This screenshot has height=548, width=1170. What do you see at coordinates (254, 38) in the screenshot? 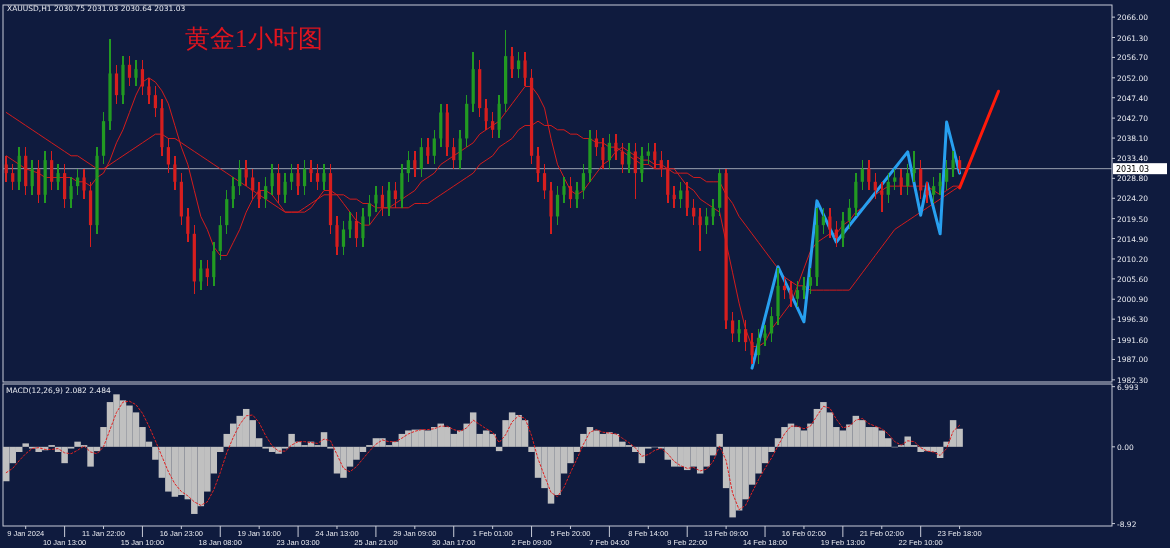
I see `text: 黄金1小时图` at bounding box center [254, 38].